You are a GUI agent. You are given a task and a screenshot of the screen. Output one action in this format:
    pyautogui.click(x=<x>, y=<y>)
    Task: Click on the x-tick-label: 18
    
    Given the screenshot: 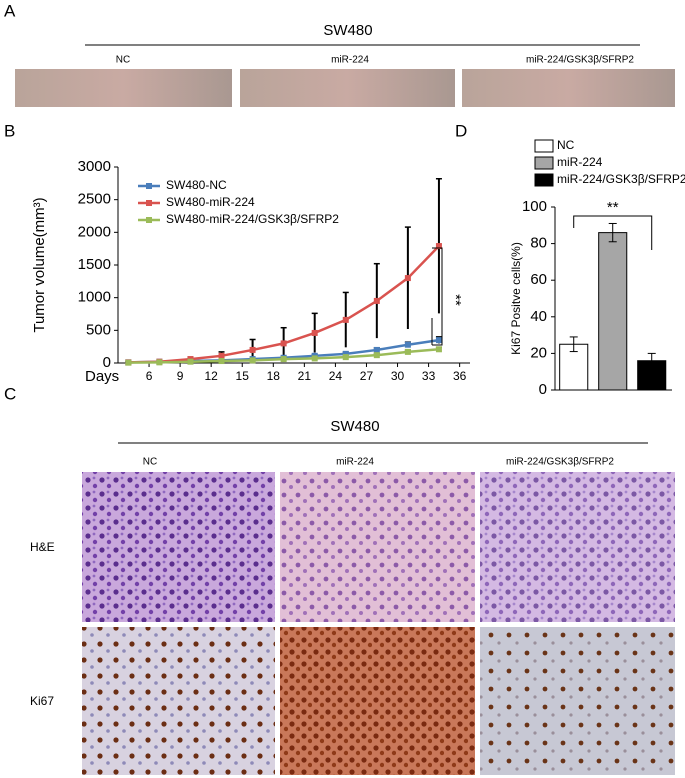 What is the action you would take?
    pyautogui.click(x=274, y=376)
    